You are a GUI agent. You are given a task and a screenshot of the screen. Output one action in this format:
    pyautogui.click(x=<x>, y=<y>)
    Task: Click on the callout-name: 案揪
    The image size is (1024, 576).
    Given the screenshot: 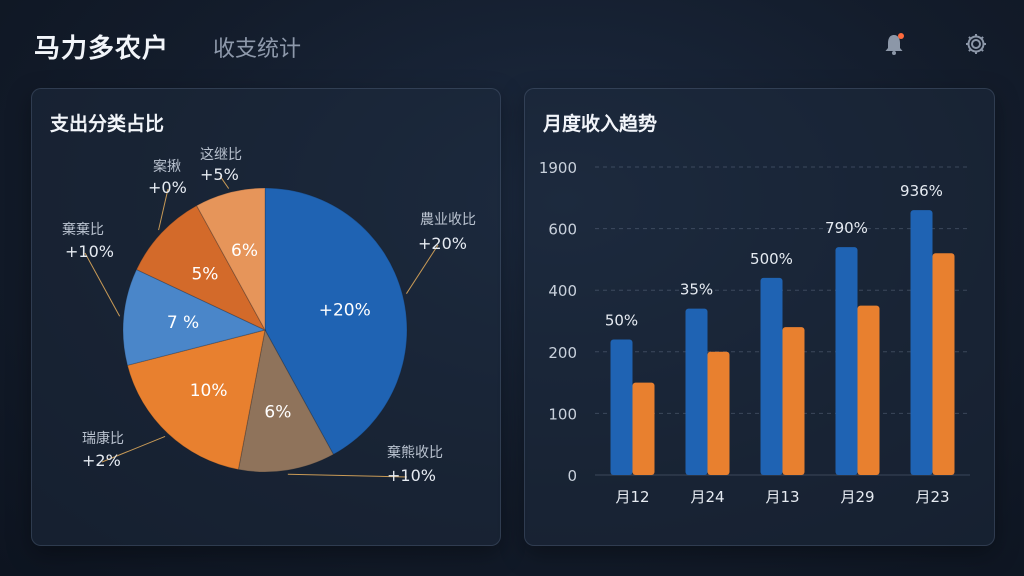 What is the action you would take?
    pyautogui.click(x=167, y=166)
    